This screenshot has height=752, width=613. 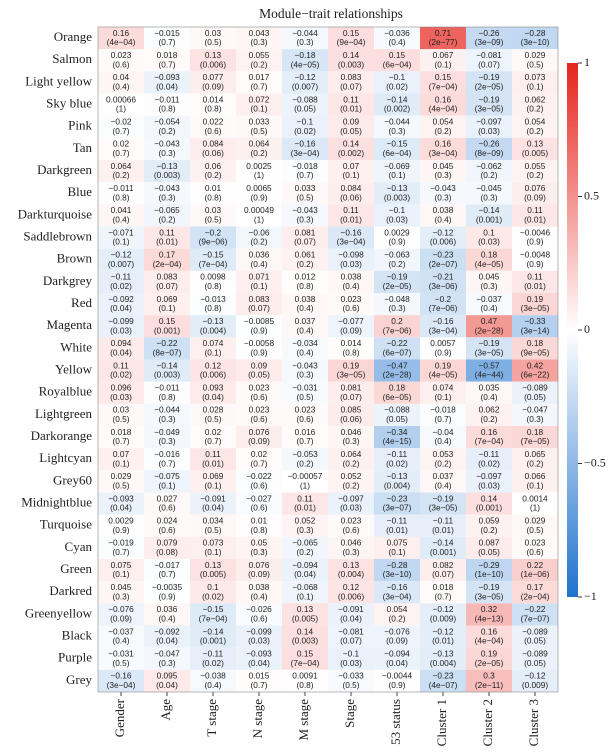 What do you see at coordinates (213, 210) in the screenshot?
I see `cell-value: 0.03` at bounding box center [213, 210].